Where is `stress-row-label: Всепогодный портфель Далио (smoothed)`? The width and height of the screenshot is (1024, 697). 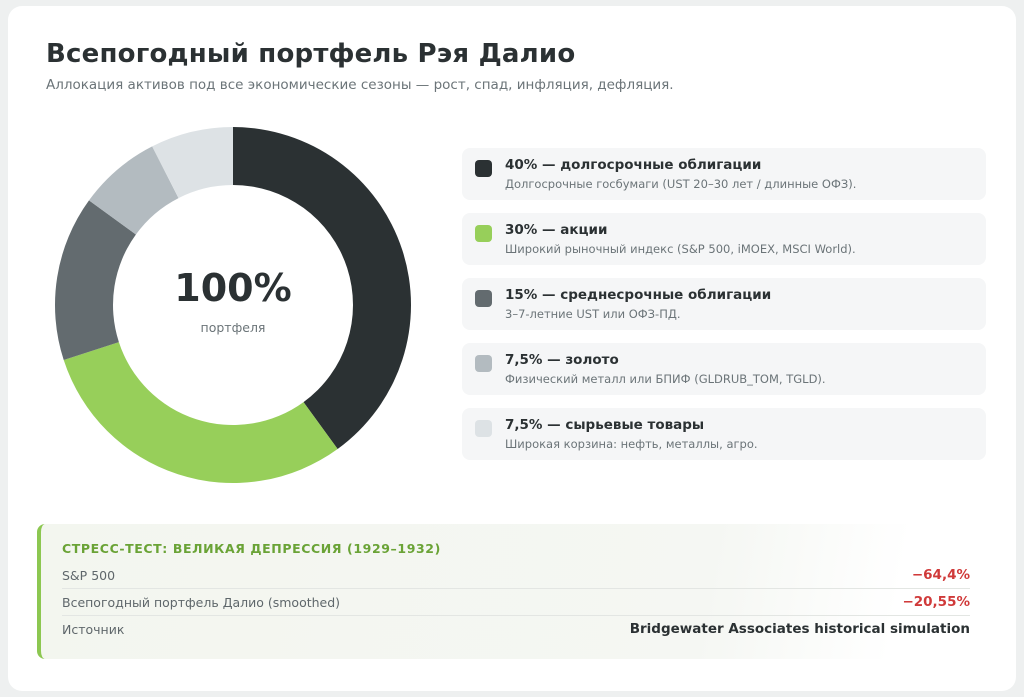 stress-row-label: Всепогодный портфель Далио (smoothed) is located at coordinates (201, 602).